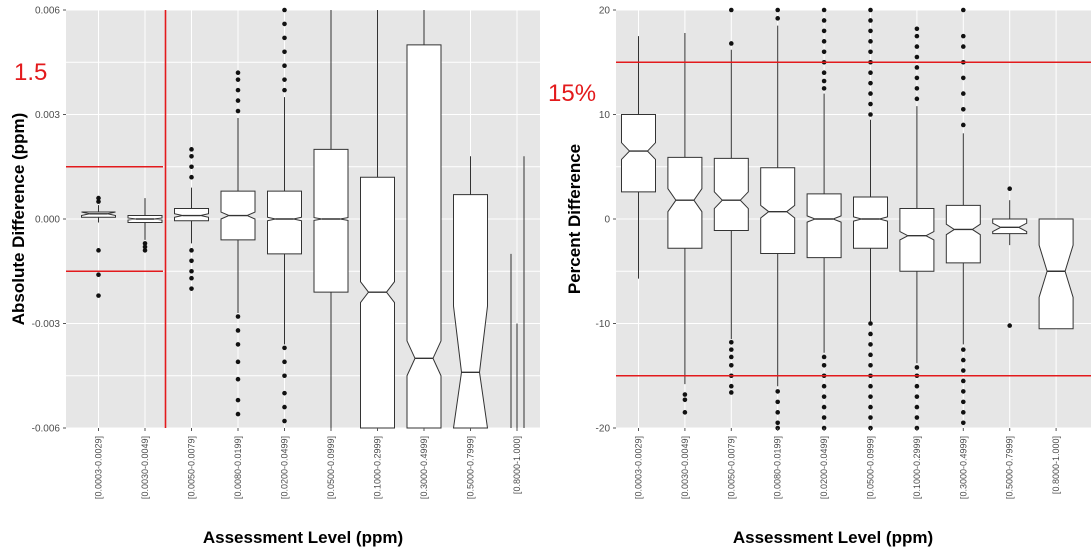  I want to click on x-category-label: [0.3000-0.4999], so click(424, 467).